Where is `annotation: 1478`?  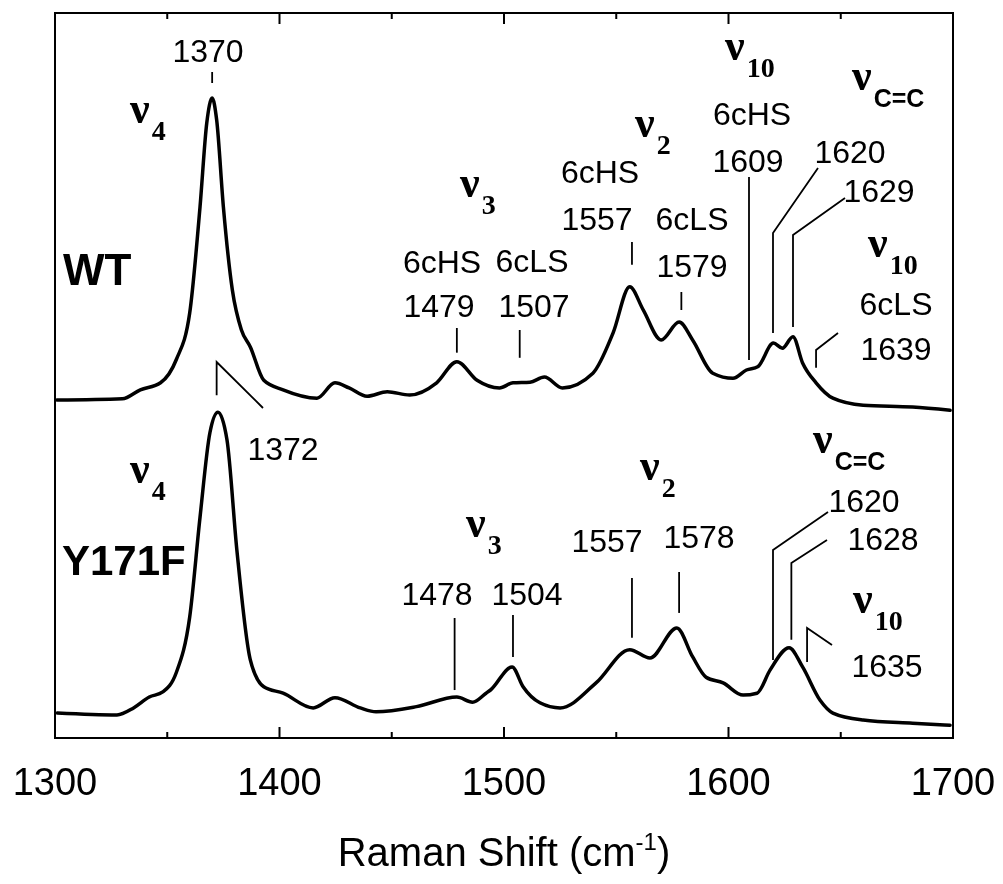 annotation: 1478 is located at coordinates (437, 594).